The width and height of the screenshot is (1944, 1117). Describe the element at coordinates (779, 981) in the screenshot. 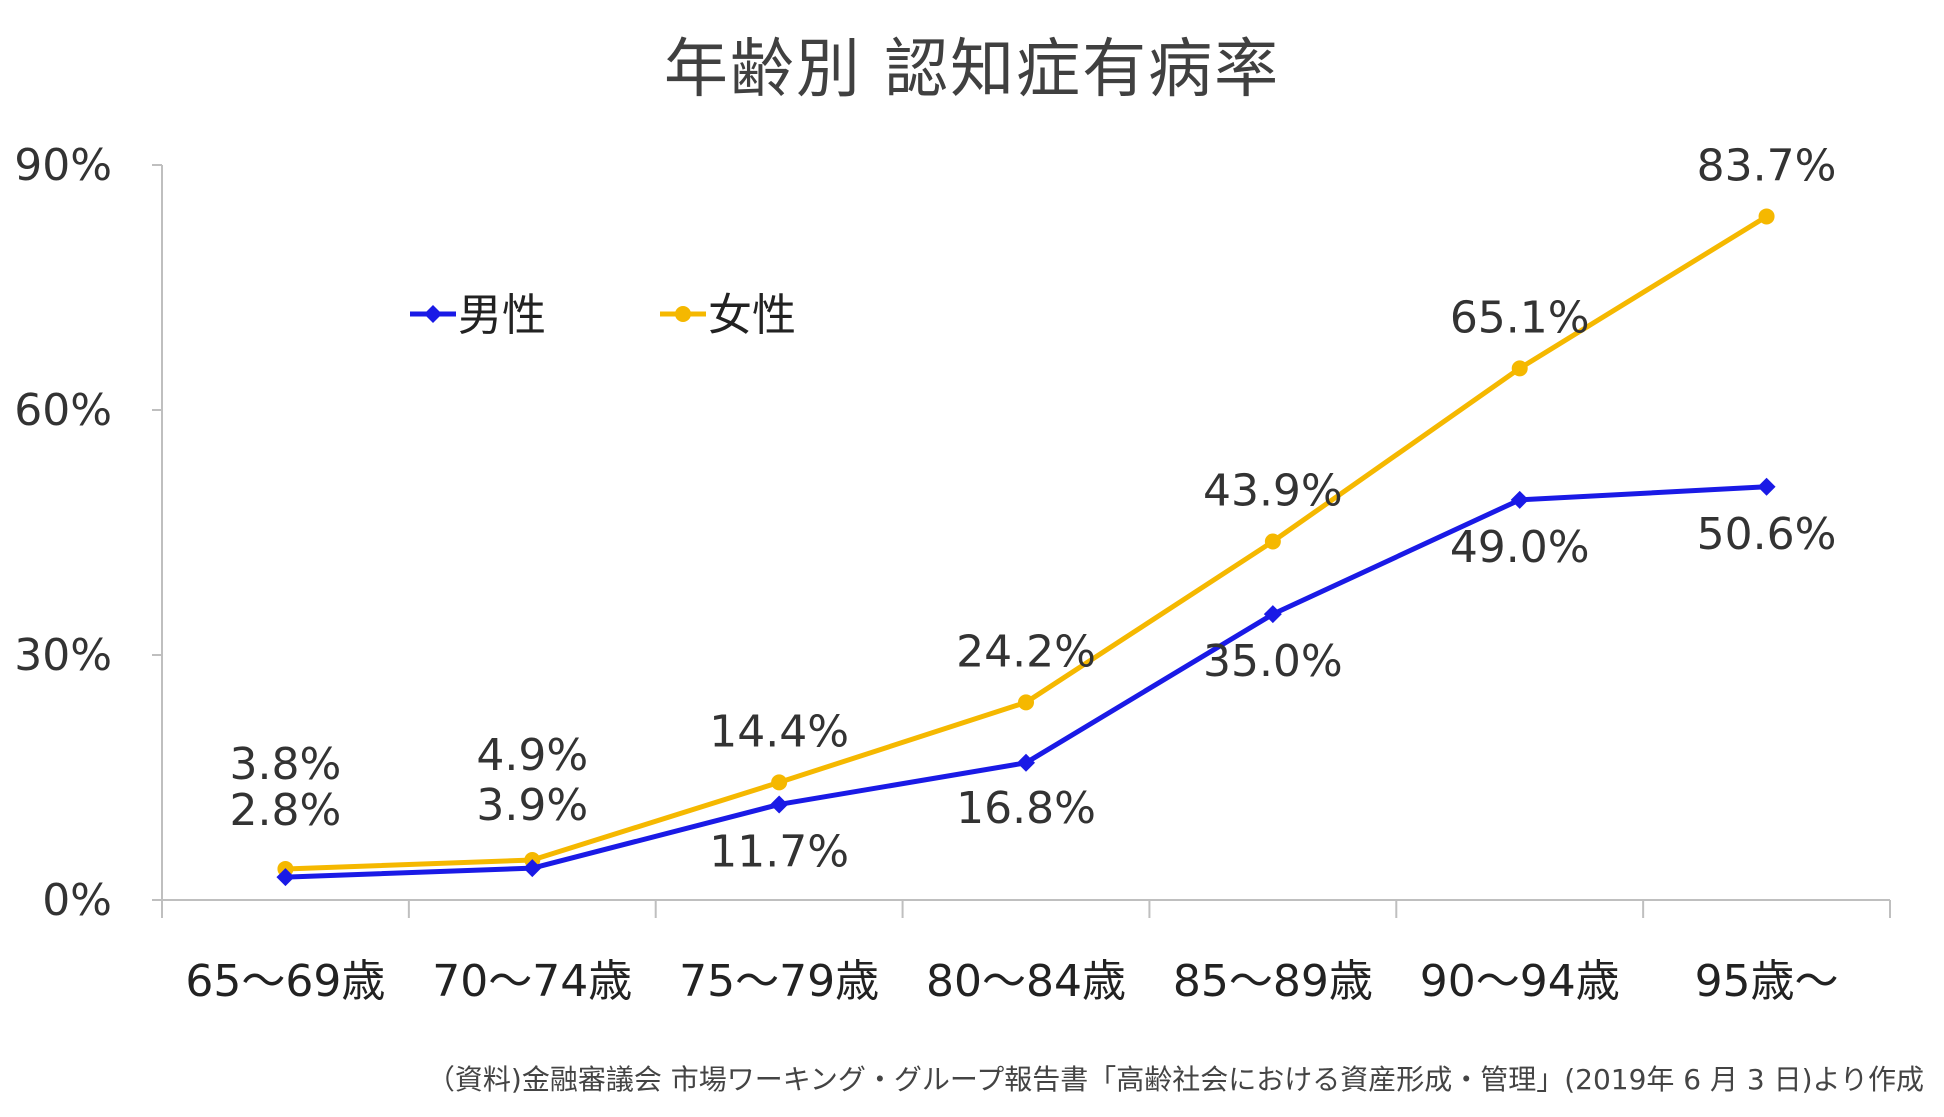

I see `x-tick-label: 75～79歳` at that location.